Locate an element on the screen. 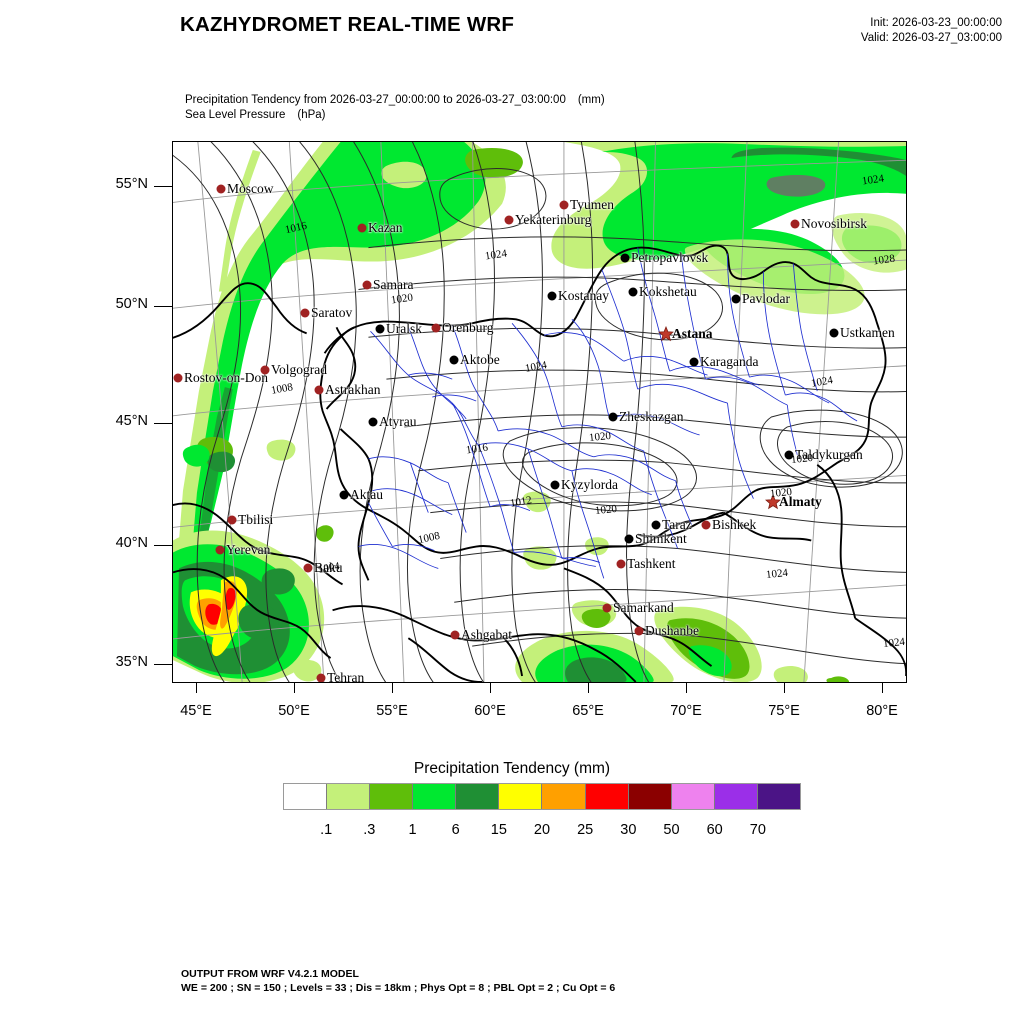  city-label: Shimkent is located at coordinates (661, 538).